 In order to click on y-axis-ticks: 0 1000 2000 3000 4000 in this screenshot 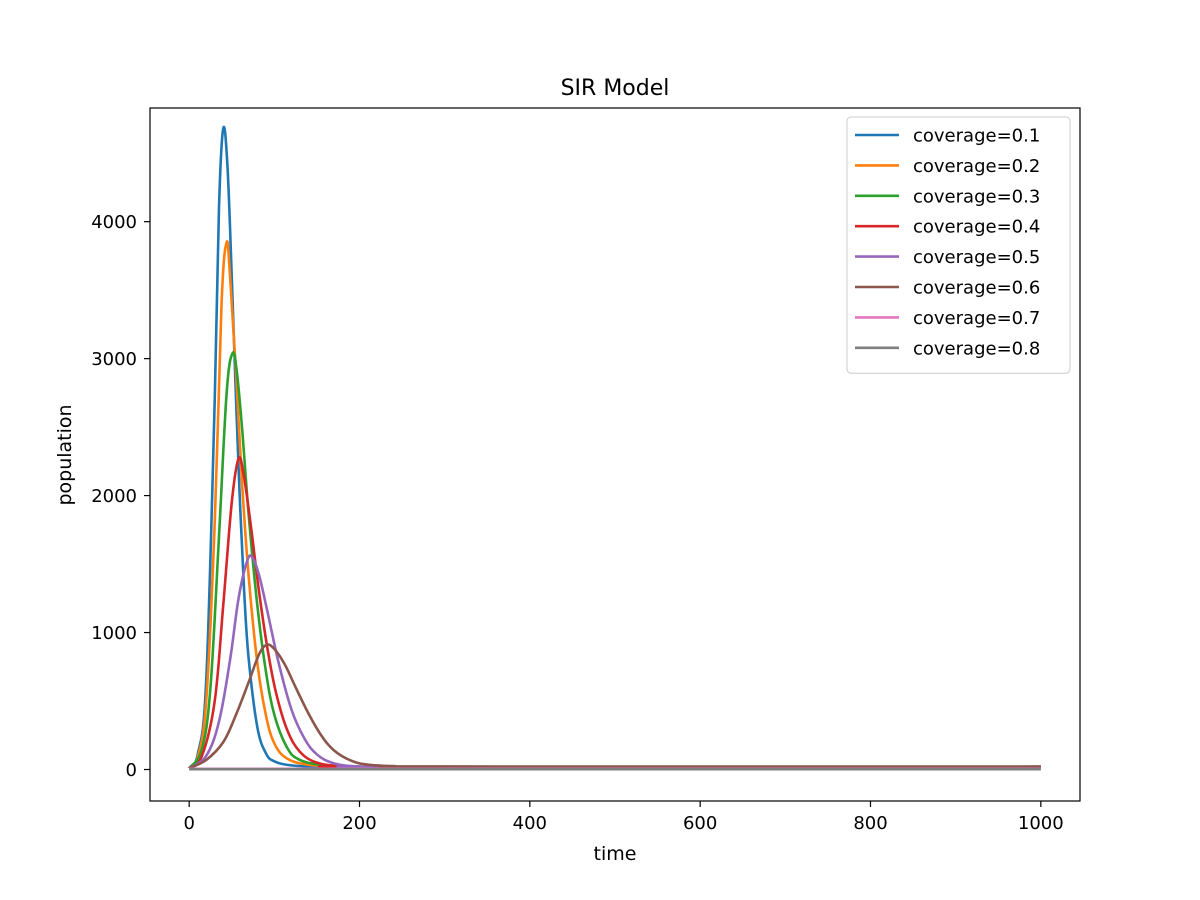, I will do `click(120, 496)`.